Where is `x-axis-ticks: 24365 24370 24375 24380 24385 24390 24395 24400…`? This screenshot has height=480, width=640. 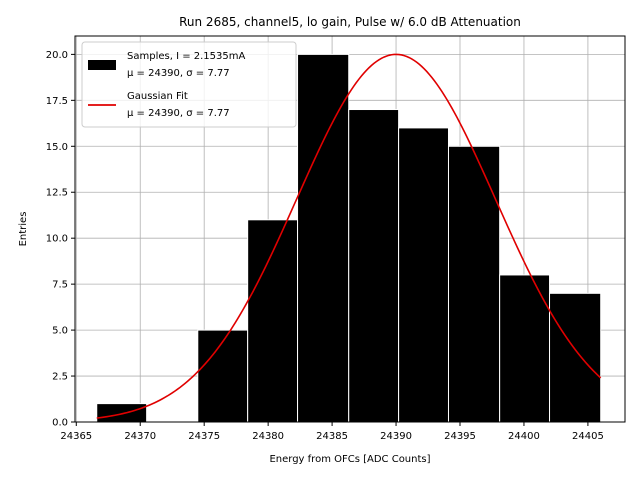 x-axis-ticks: 24365 24370 24375 24380 24385 24390 24395 24400… is located at coordinates (332, 432).